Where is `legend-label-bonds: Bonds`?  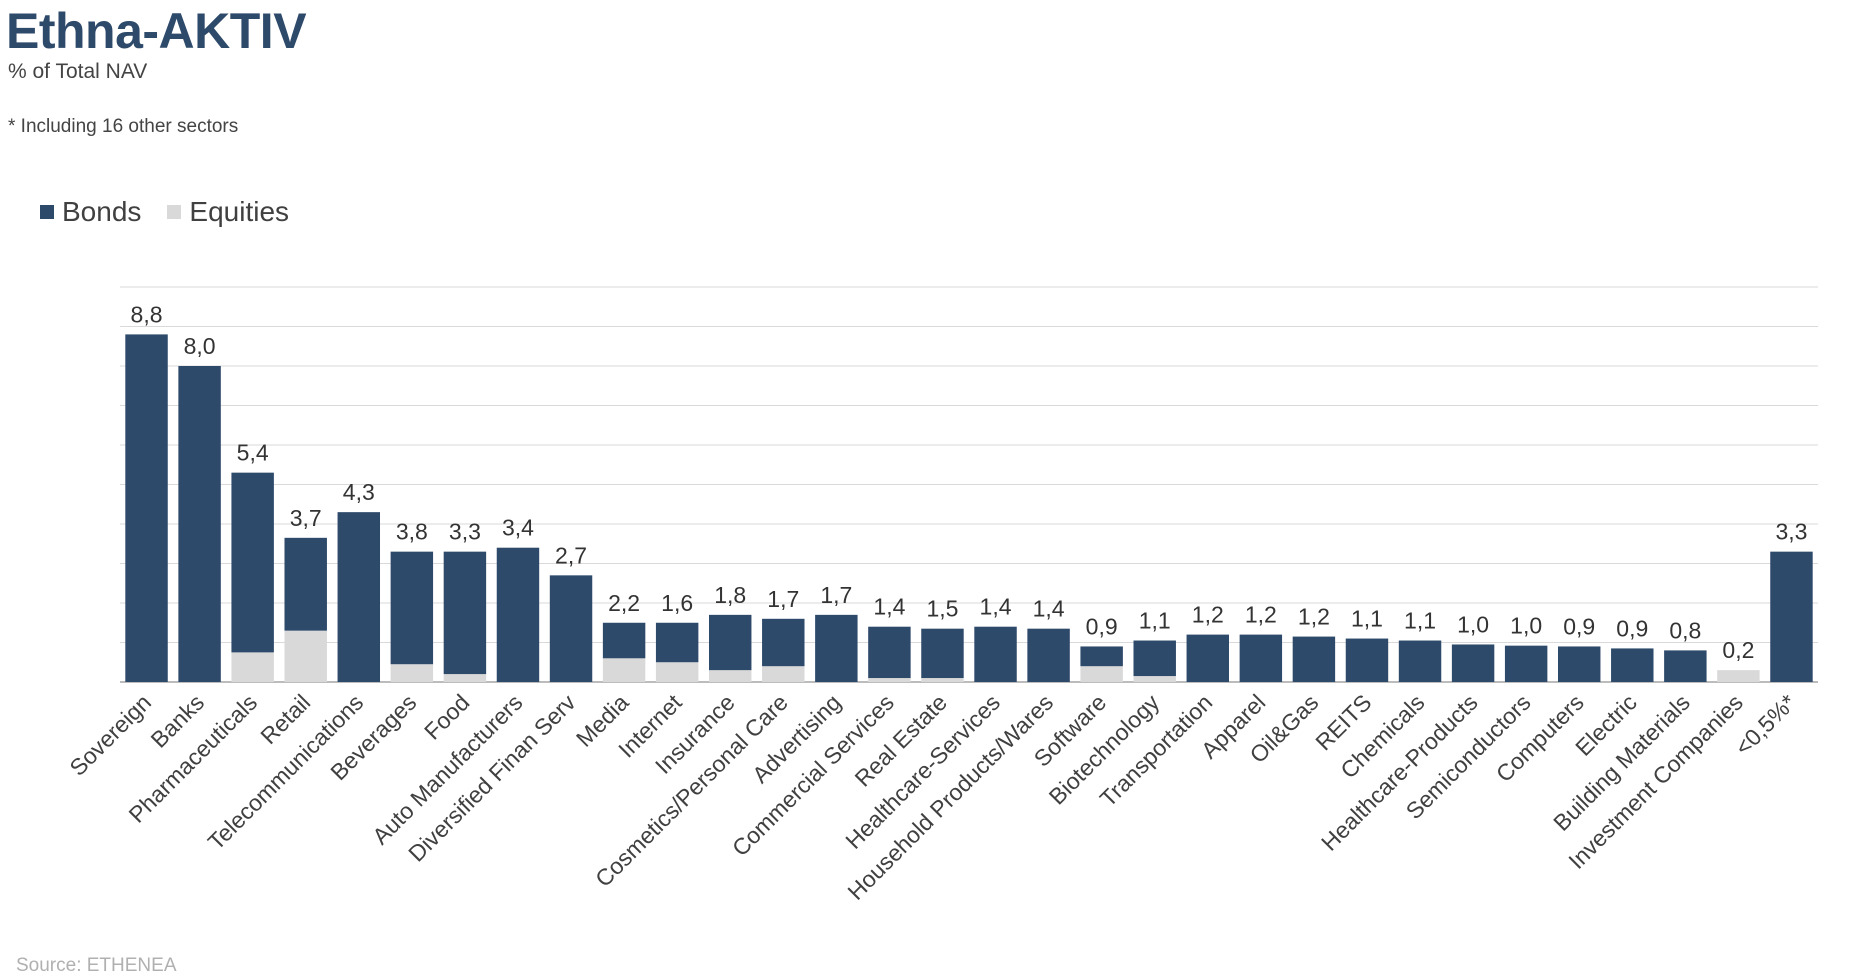
legend-label-bonds: Bonds is located at coordinates (102, 211).